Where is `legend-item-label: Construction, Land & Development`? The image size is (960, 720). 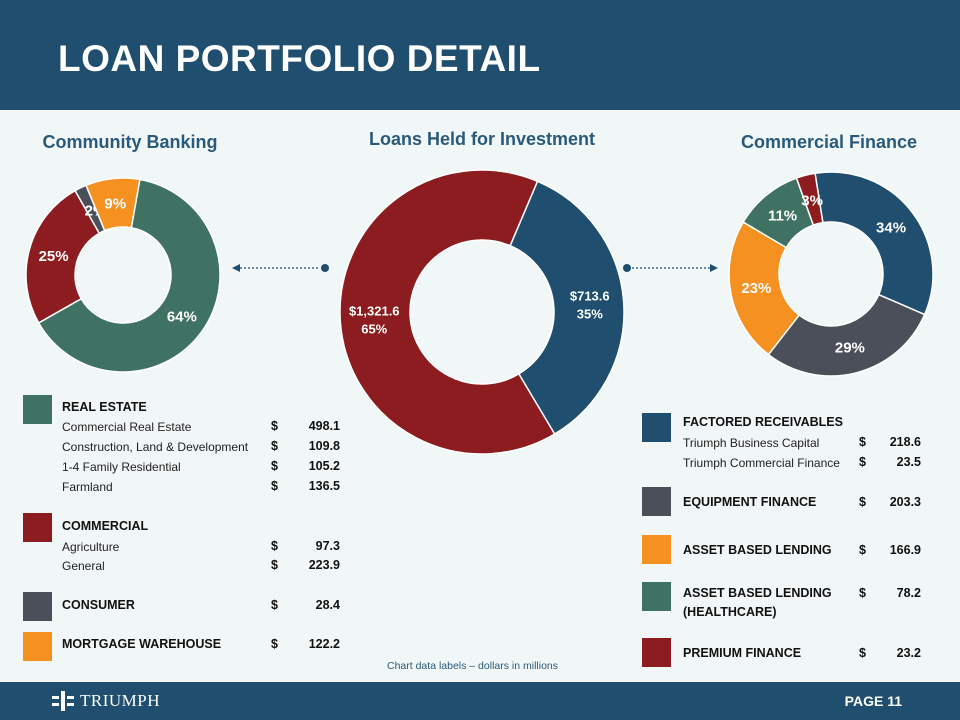 legend-item-label: Construction, Land & Development is located at coordinates (155, 447).